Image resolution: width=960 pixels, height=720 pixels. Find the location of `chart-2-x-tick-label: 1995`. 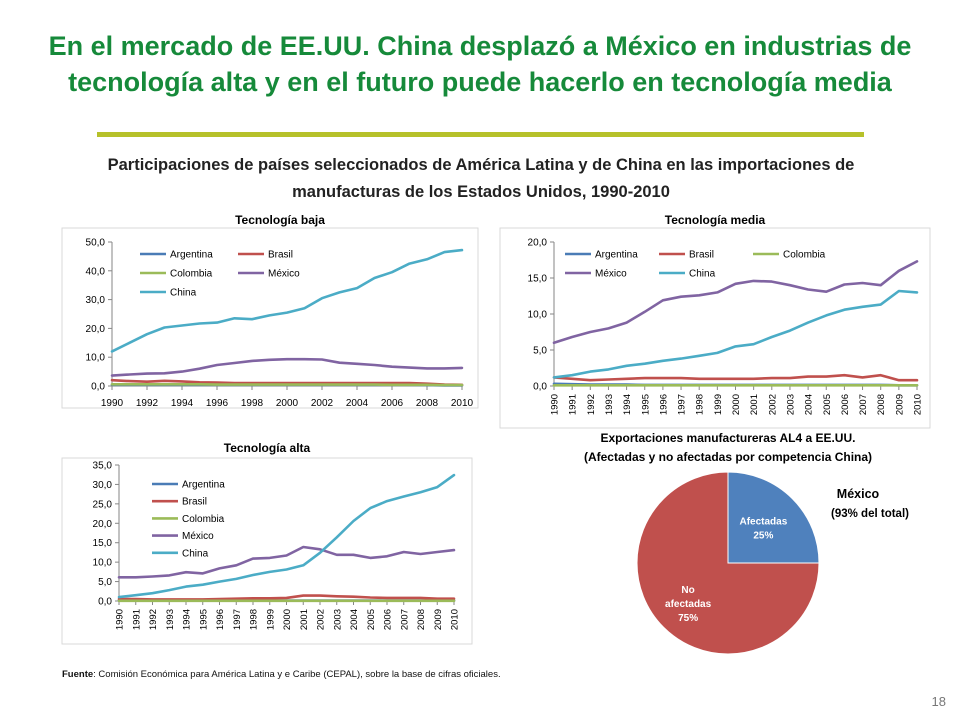

chart-2-x-tick-label: 1995 is located at coordinates (645, 404).